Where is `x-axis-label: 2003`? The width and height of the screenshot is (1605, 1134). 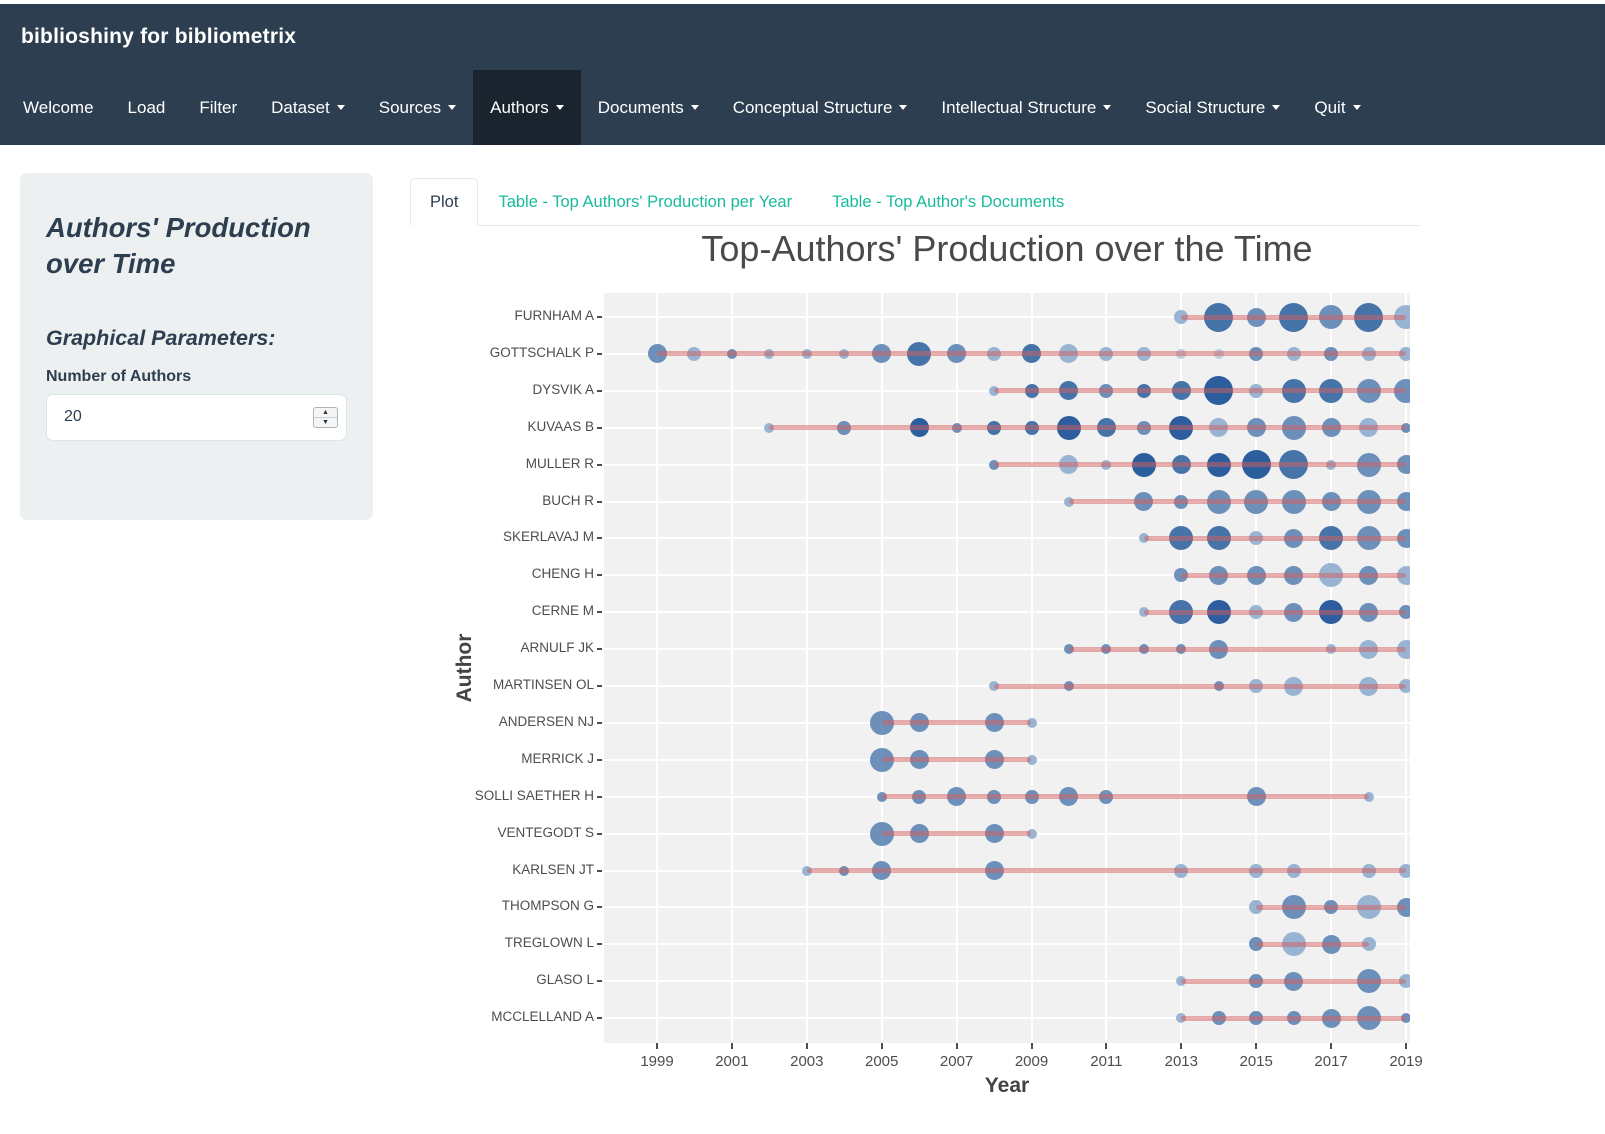
x-axis-label: 2003 is located at coordinates (807, 1061).